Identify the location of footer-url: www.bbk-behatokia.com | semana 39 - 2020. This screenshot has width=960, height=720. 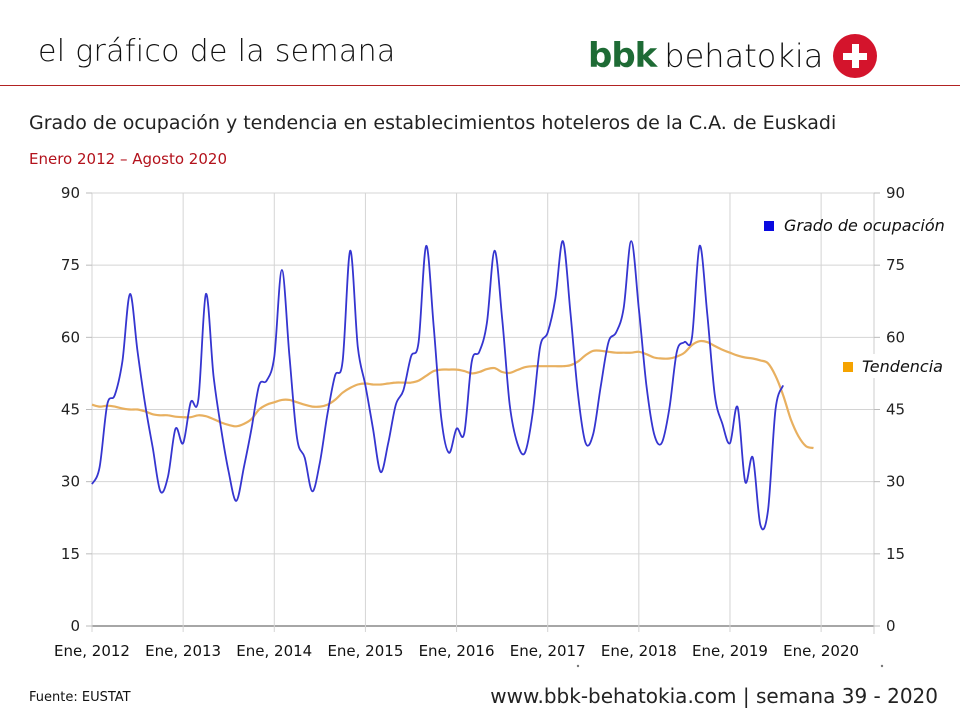
(714, 696).